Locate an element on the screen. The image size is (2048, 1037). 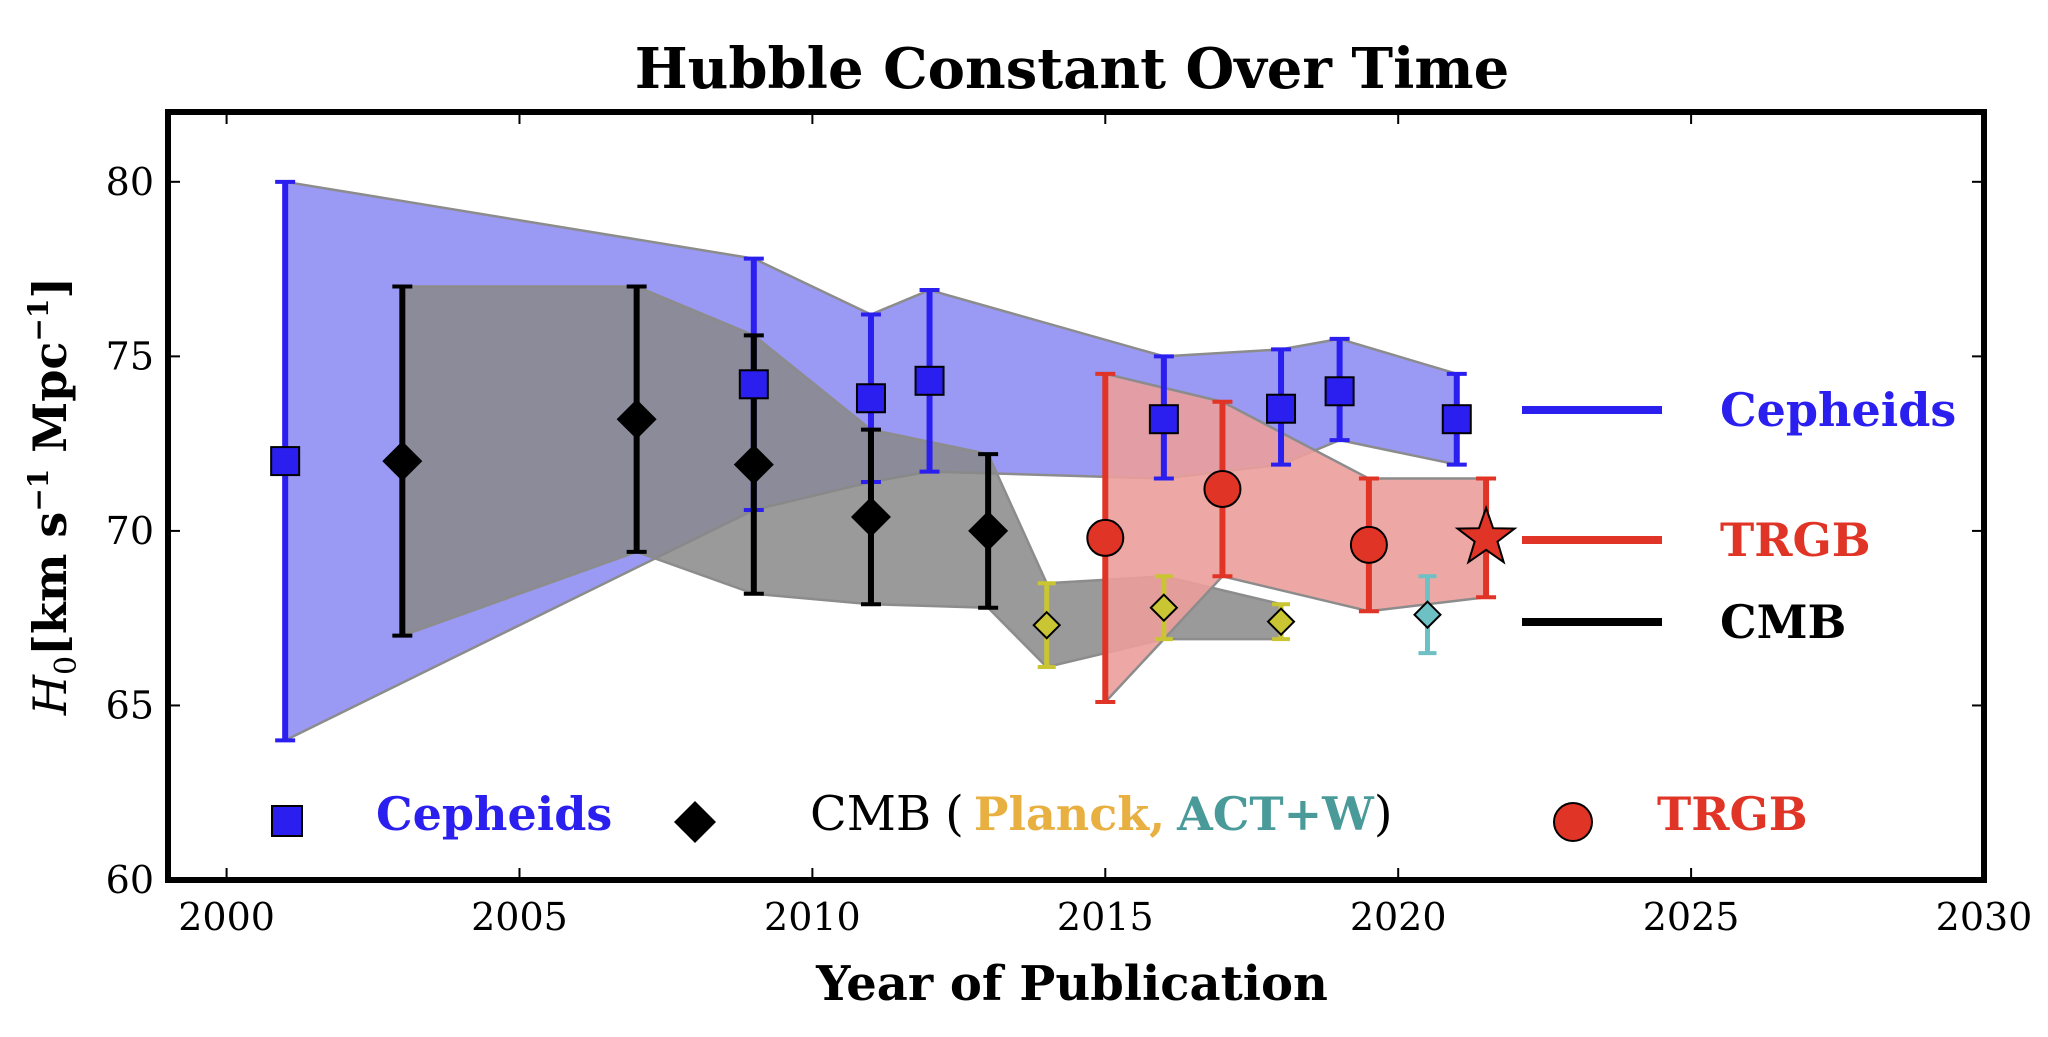
x-axis-label: Year of Publication is located at coordinates (1071, 984).